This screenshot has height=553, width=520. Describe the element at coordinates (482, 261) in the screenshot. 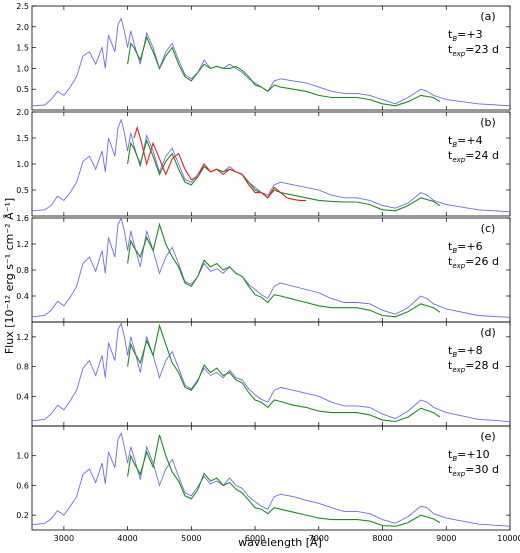

I see `annotation-value: =26 d` at that location.